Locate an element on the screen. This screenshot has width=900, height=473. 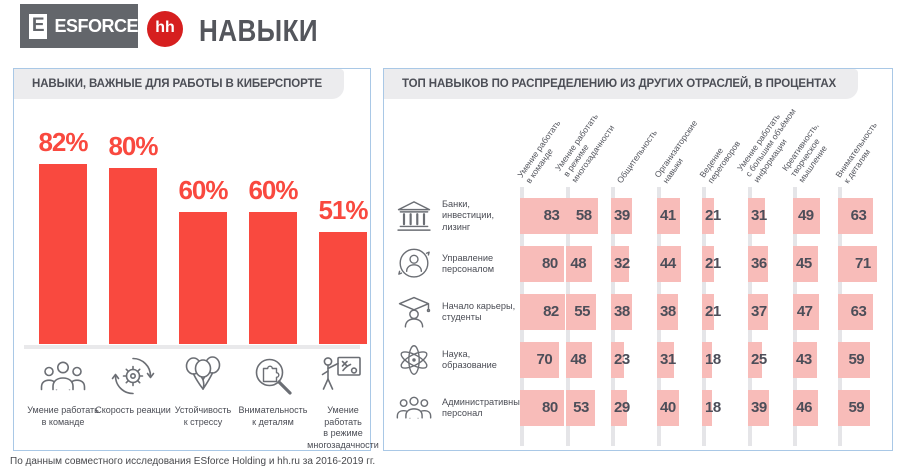
heatmap-cell: 25 is located at coordinates (771, 360).